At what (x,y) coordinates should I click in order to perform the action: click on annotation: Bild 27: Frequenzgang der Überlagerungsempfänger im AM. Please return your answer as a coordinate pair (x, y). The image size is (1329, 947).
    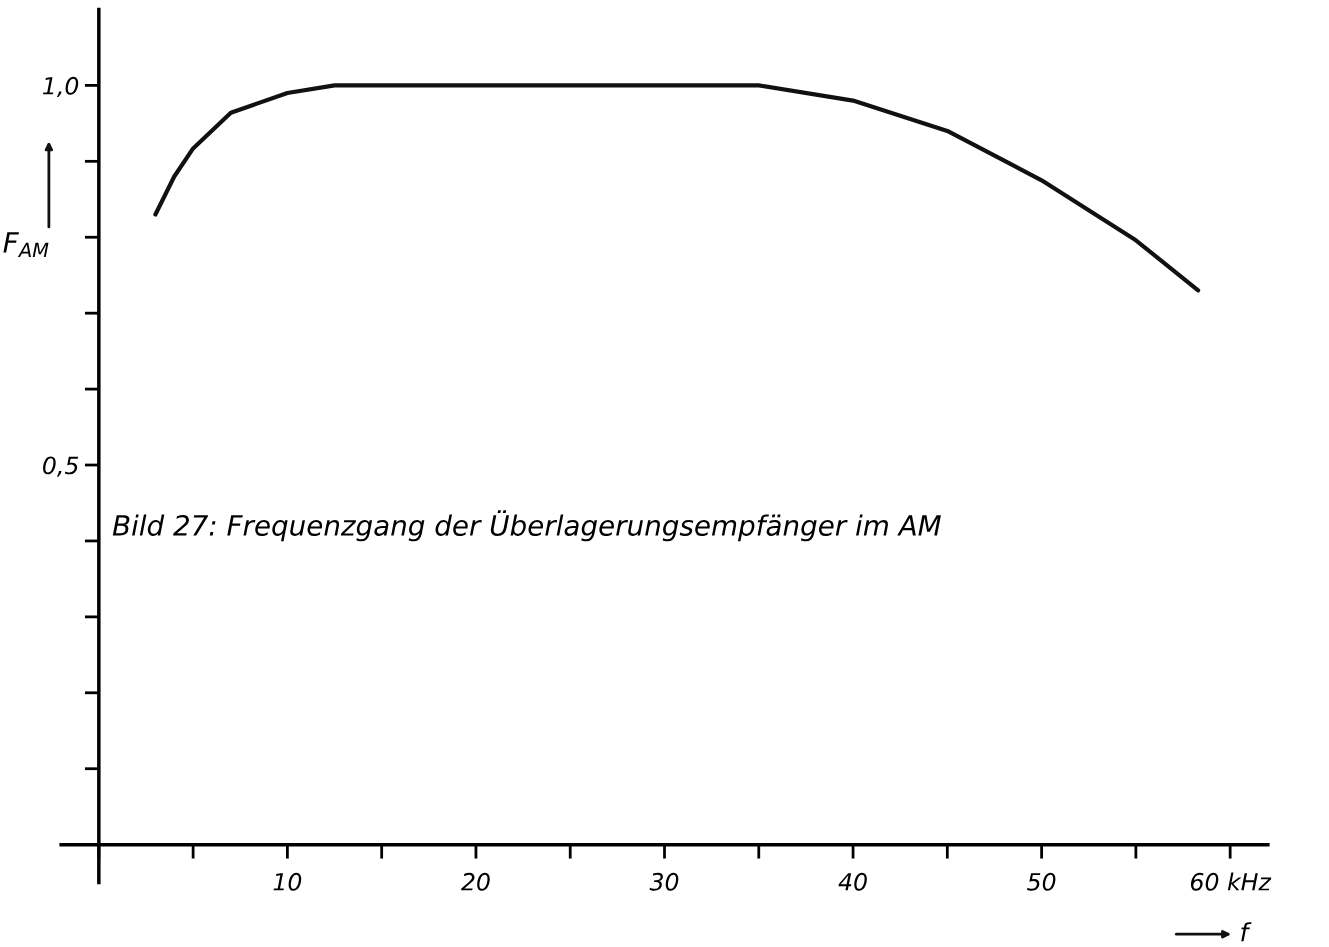
    Looking at the image, I should click on (526, 526).